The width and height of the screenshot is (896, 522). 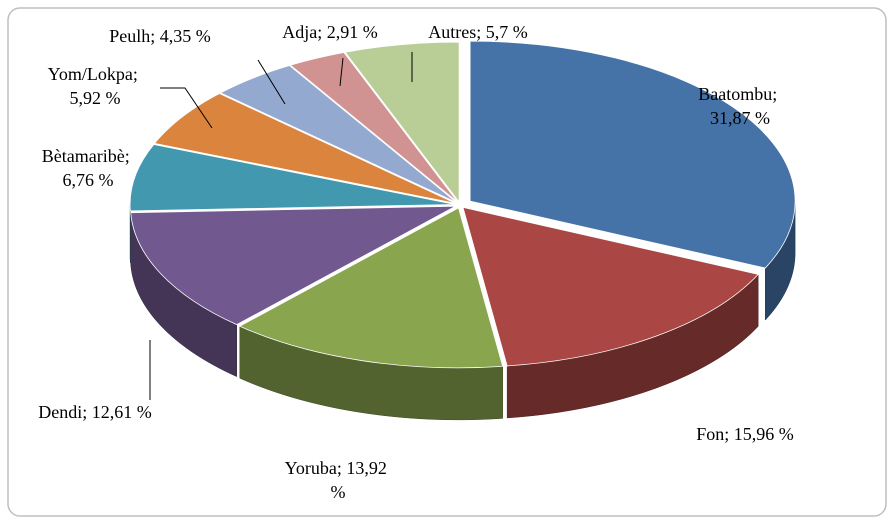 I want to click on label-line: Autres; 5,7 %, so click(x=477, y=32).